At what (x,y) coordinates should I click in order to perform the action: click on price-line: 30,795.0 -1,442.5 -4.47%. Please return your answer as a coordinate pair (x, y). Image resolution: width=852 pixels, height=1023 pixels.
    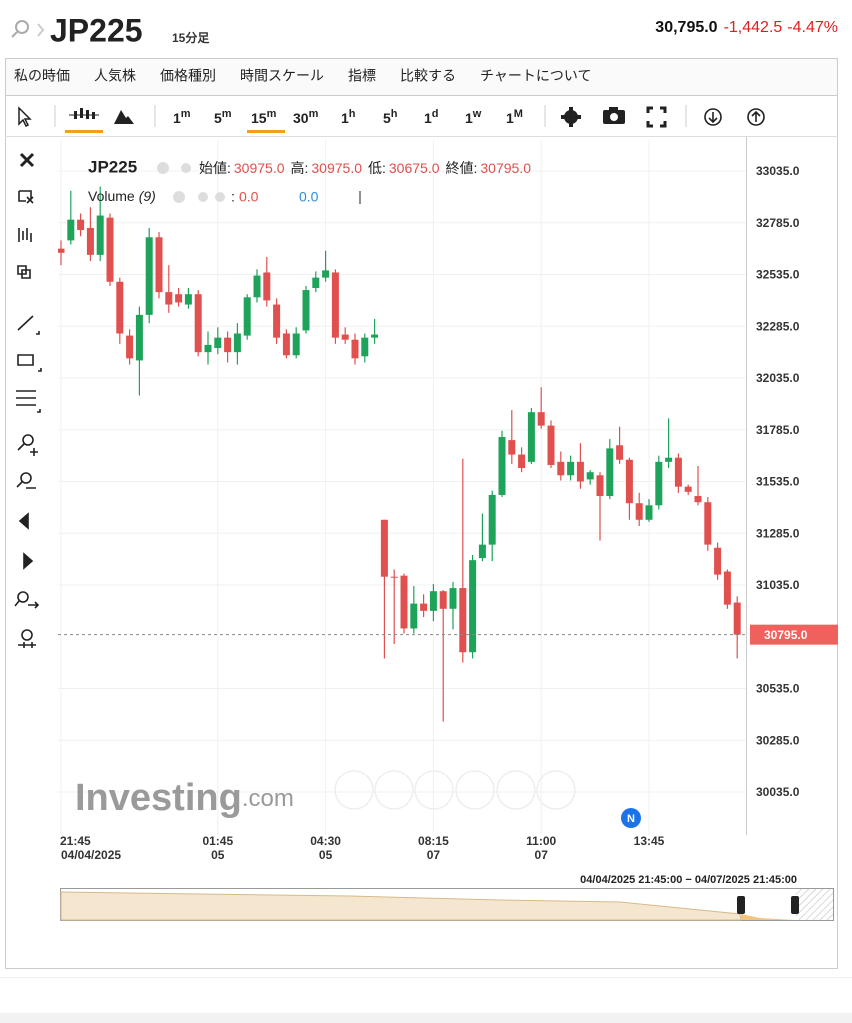
    Looking at the image, I should click on (746, 27).